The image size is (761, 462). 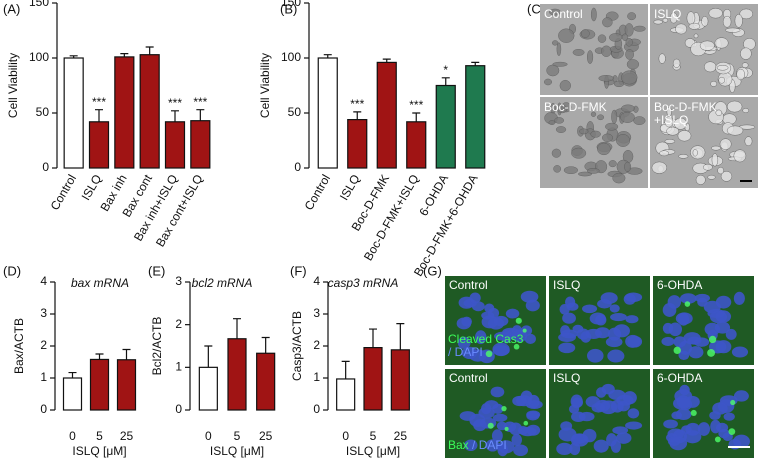 I want to click on micrograph-label: Boc-D-FMK, so click(x=575, y=107).